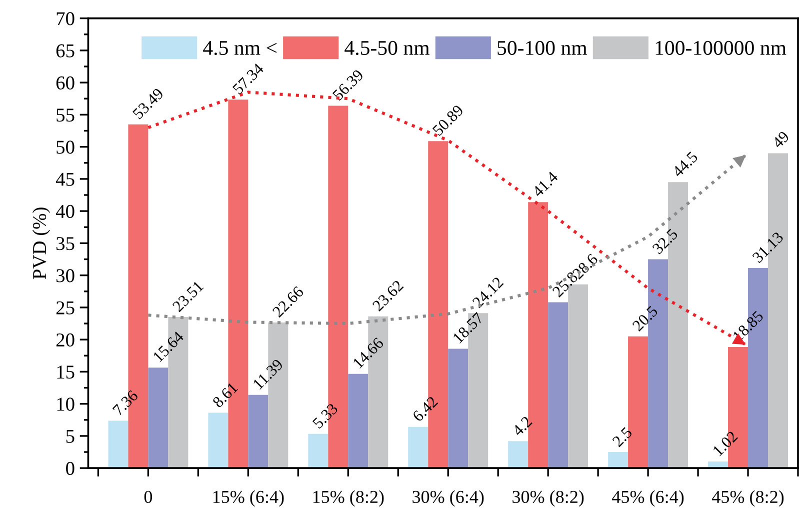  I want to click on legend-label: 100-100000 nm, so click(721, 47).